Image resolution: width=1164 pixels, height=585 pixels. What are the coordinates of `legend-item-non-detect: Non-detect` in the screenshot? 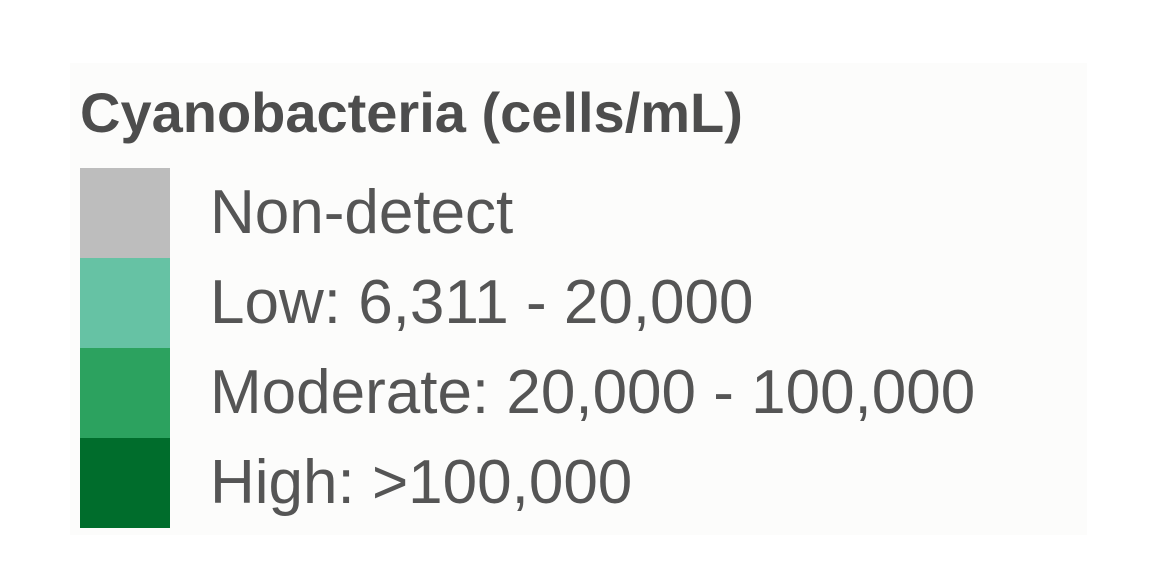 It's located at (580, 213).